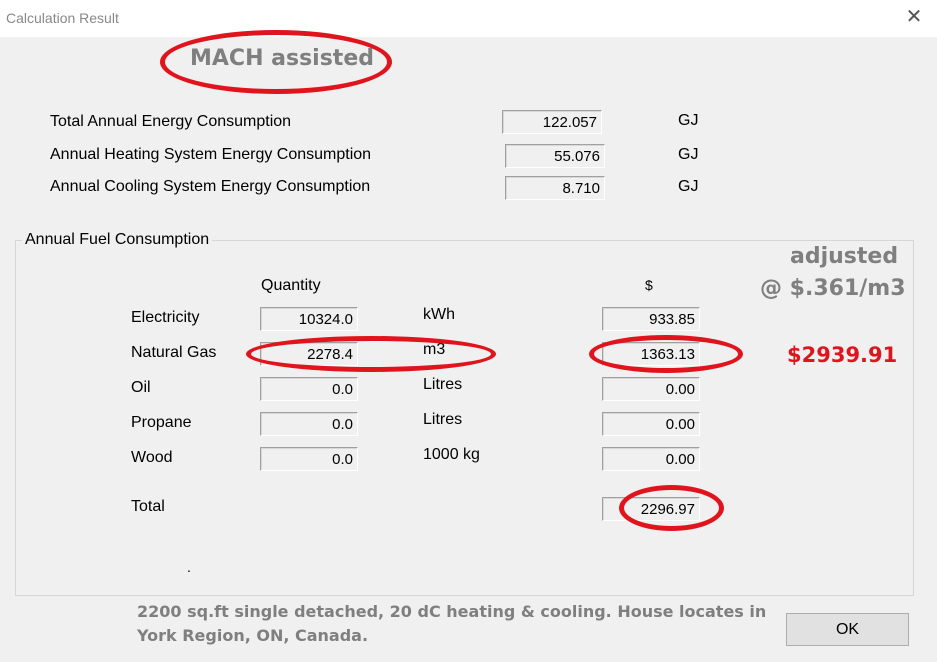  I want to click on fuel-cost-wood: 0.00, so click(651, 459).